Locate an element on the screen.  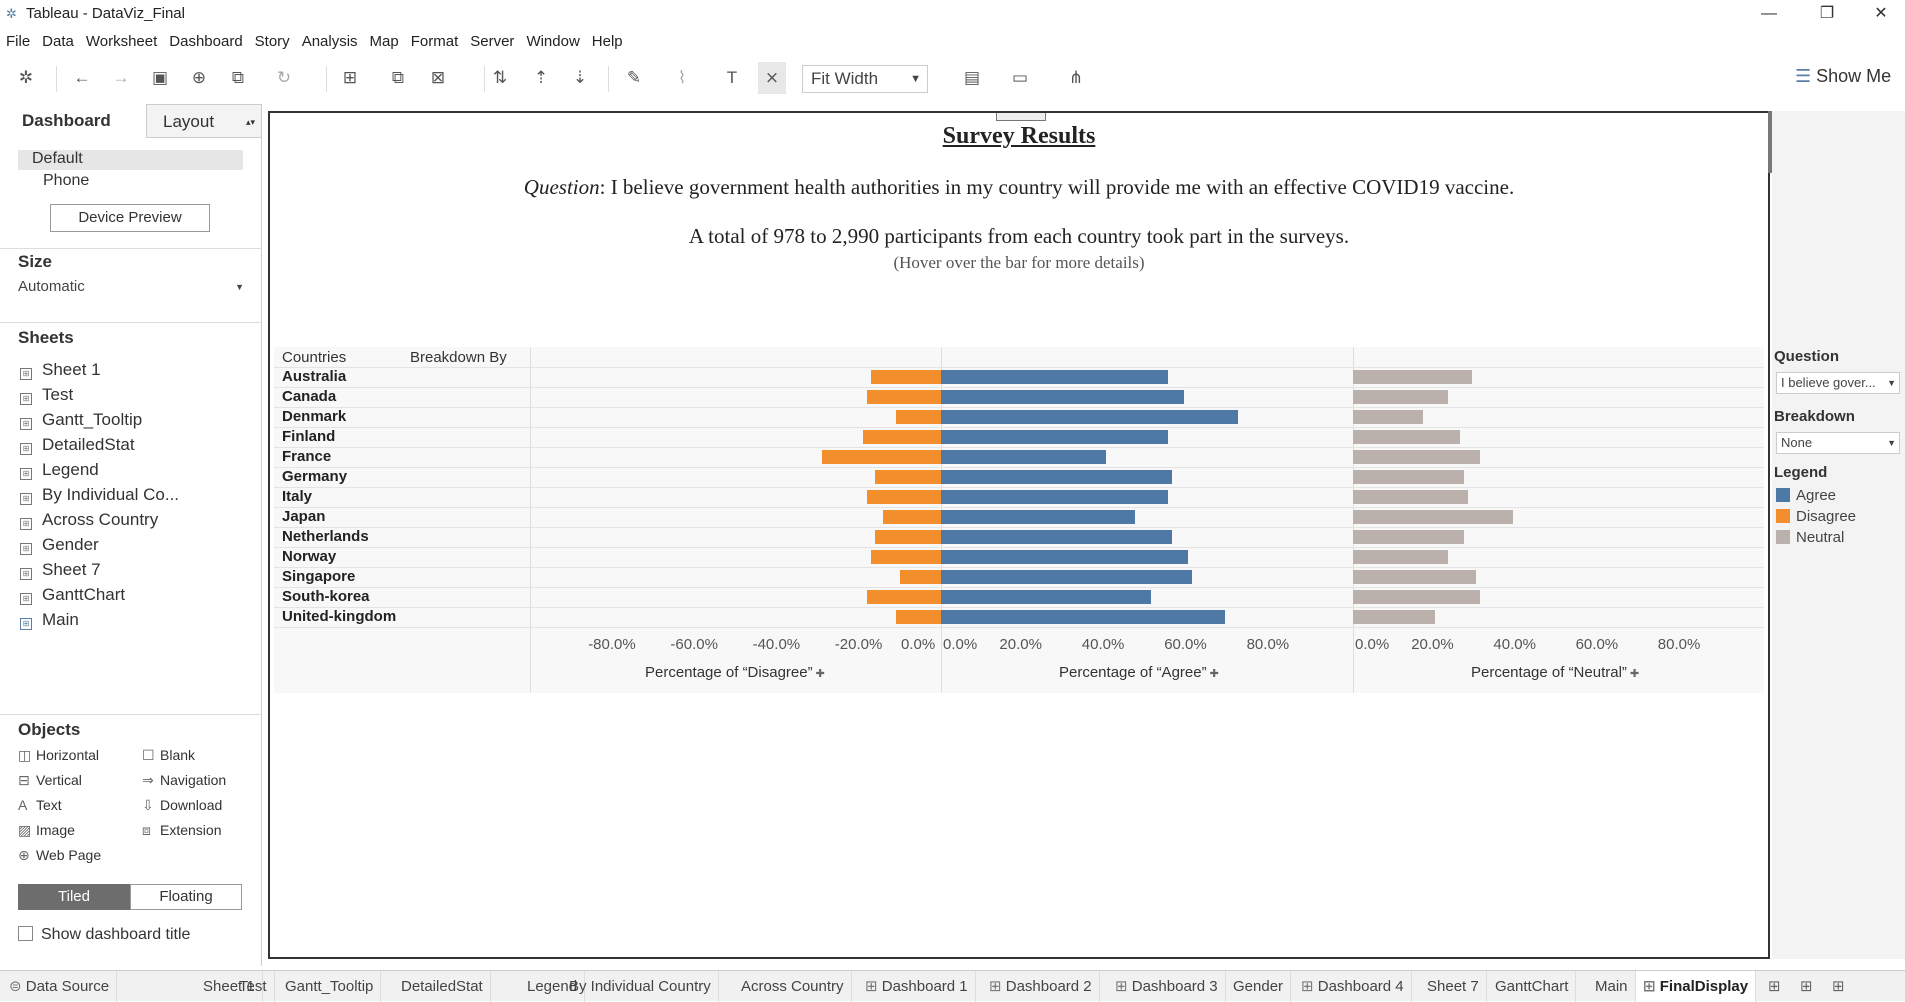
sheet-tab: ⊞ Dashboard 4 is located at coordinates (1353, 986).